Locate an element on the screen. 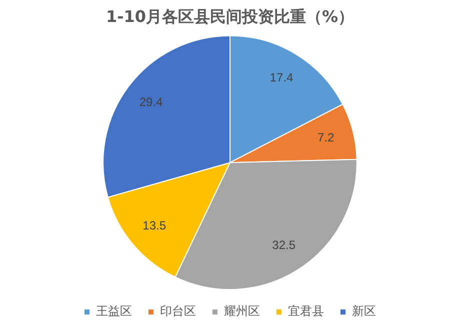 This screenshot has height=332, width=460. chart-title: 1-10月各区县民间投资比重（%） is located at coordinates (230, 16).